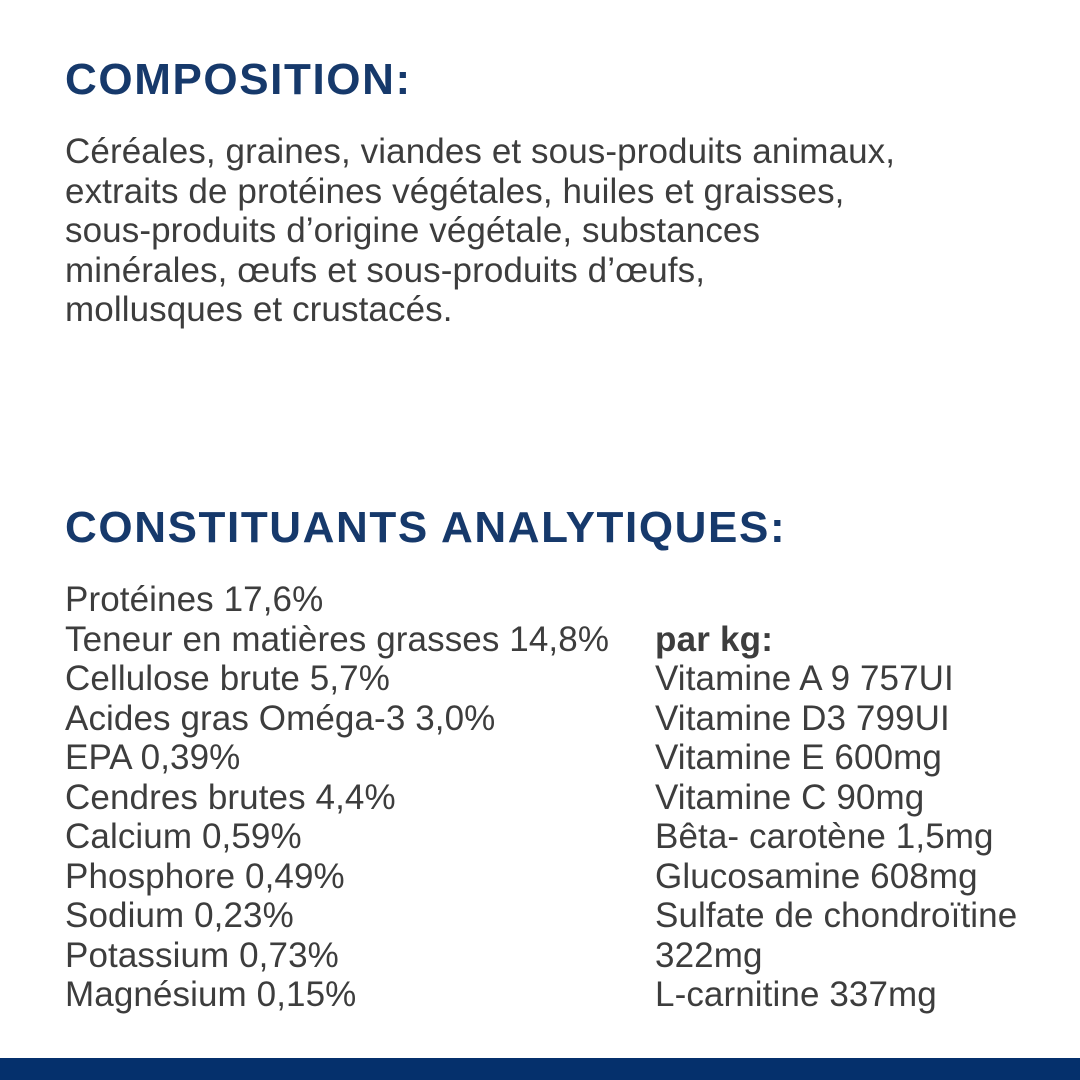 The height and width of the screenshot is (1080, 1080). Describe the element at coordinates (280, 718) in the screenshot. I see `constituent-item: Acides gras Oméga-3 3,0%` at that location.